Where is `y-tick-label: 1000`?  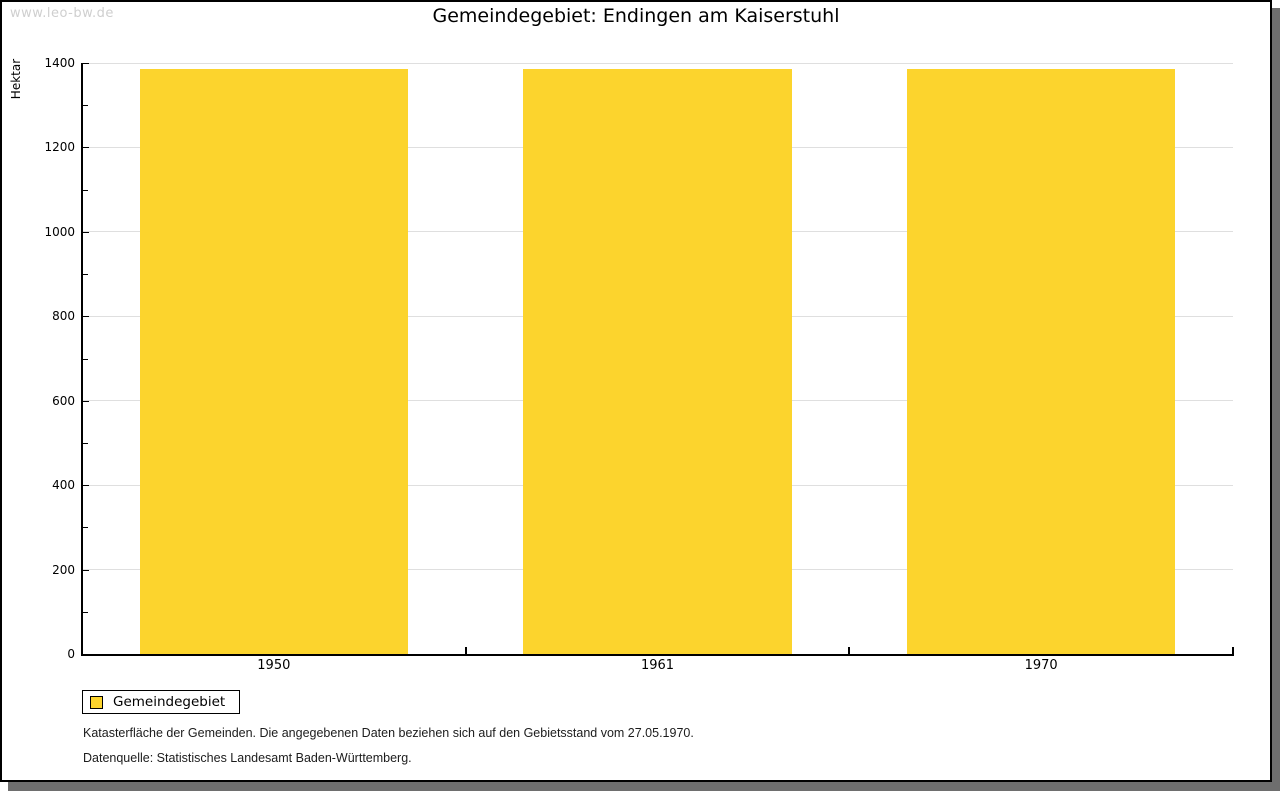
y-tick-label: 1000 is located at coordinates (59, 231).